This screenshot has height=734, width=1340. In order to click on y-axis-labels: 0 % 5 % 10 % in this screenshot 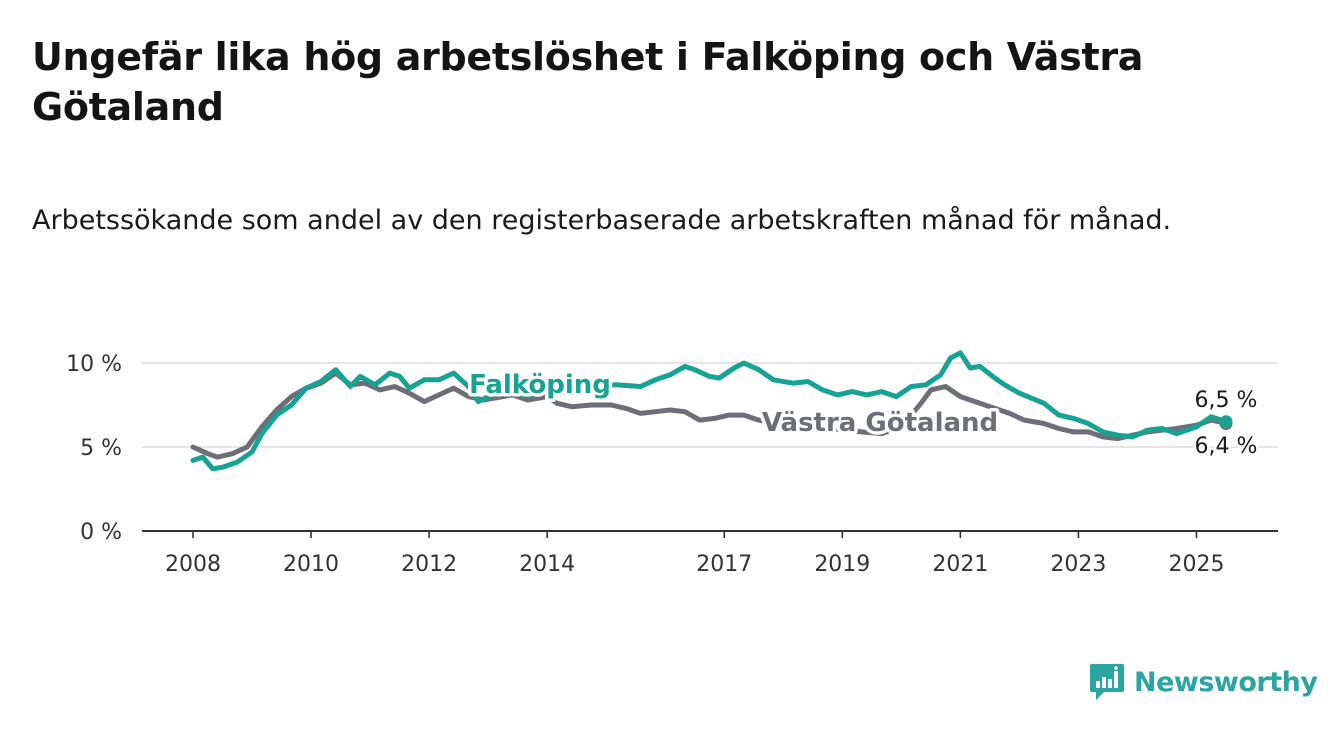, I will do `click(94, 448)`.